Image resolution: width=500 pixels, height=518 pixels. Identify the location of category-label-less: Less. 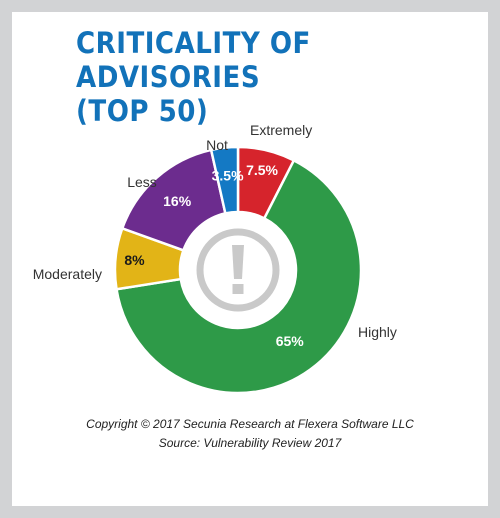
(142, 182).